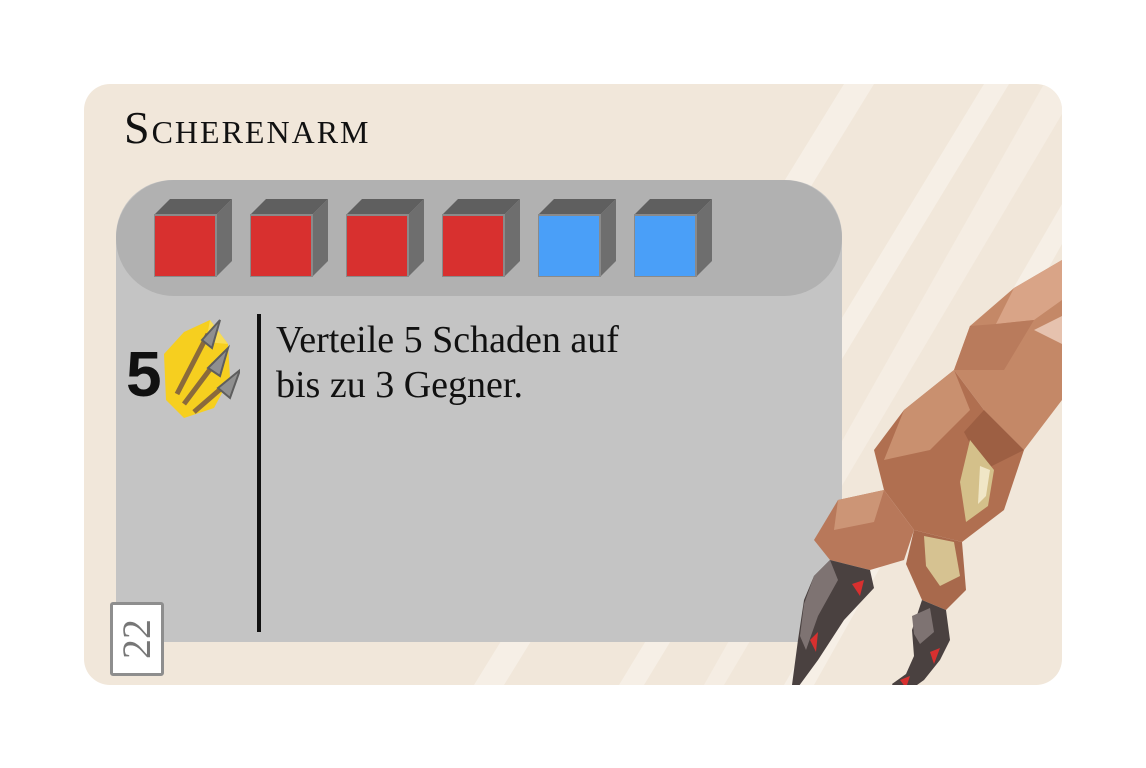  What do you see at coordinates (144, 374) in the screenshot?
I see `ability-value: 5` at bounding box center [144, 374].